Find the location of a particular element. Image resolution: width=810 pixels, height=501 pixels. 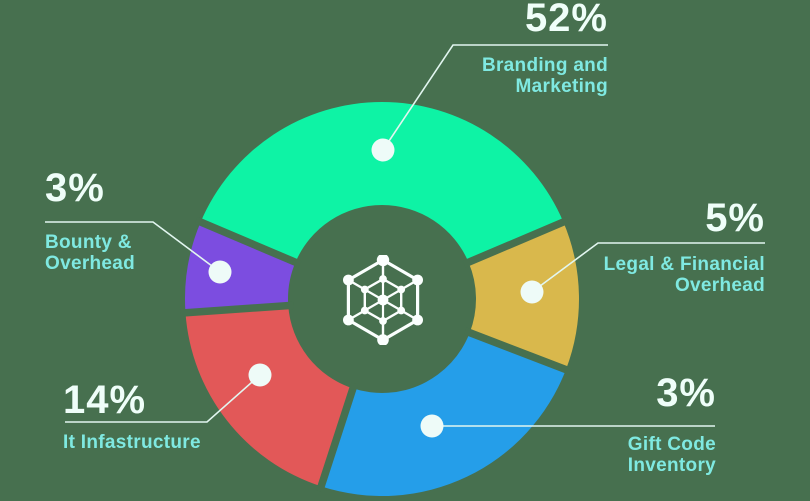

percent-value: 52% is located at coordinates (566, 20).